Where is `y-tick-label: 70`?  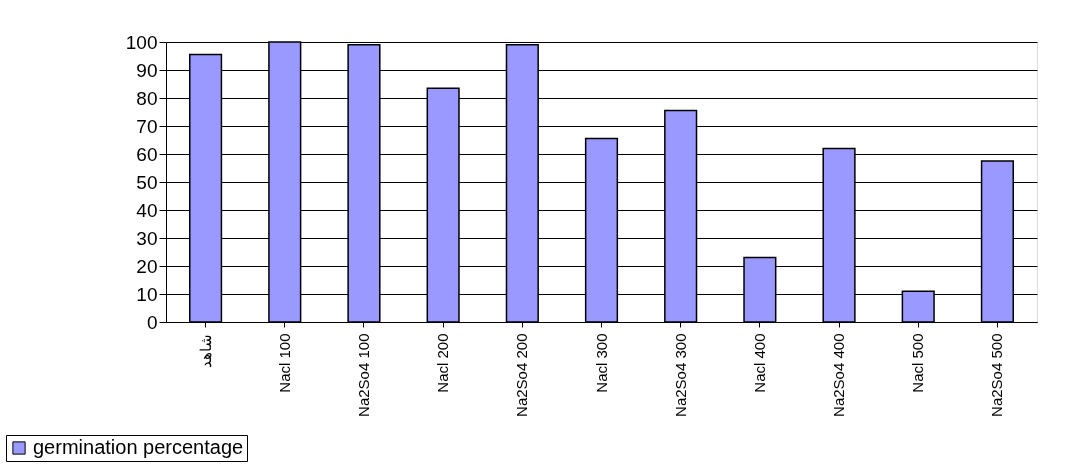
y-tick-label: 70 is located at coordinates (147, 126).